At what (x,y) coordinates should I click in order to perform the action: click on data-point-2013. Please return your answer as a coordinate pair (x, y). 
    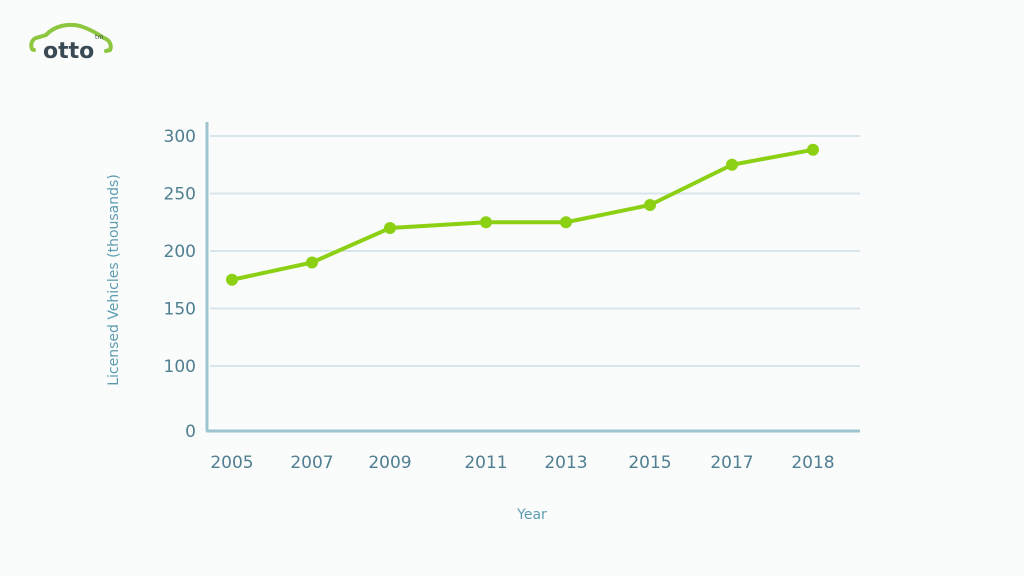
    Looking at the image, I should click on (566, 222).